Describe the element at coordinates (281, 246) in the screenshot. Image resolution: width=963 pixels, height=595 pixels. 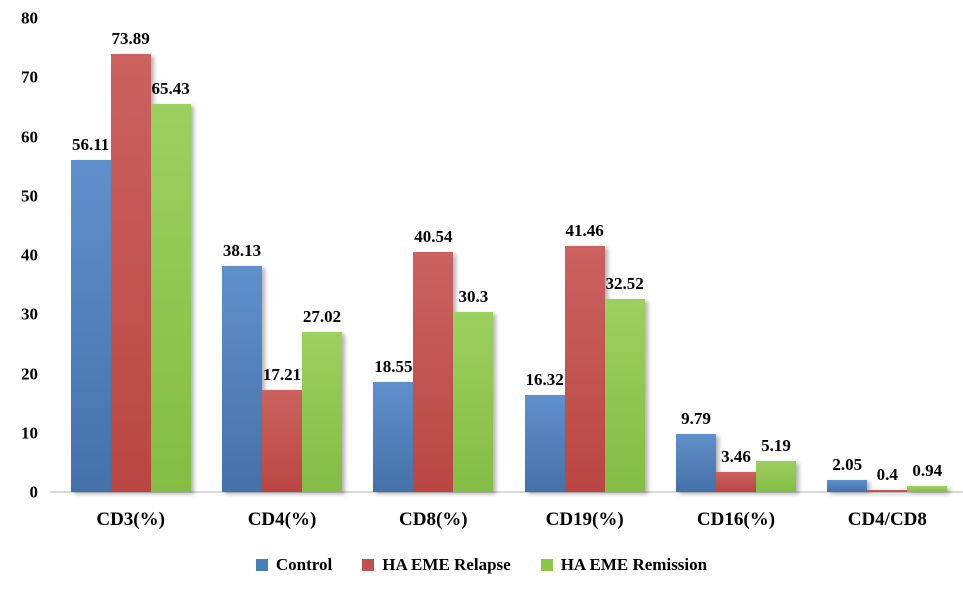
I see `bar-group: 38.13 17.21 27.02` at that location.